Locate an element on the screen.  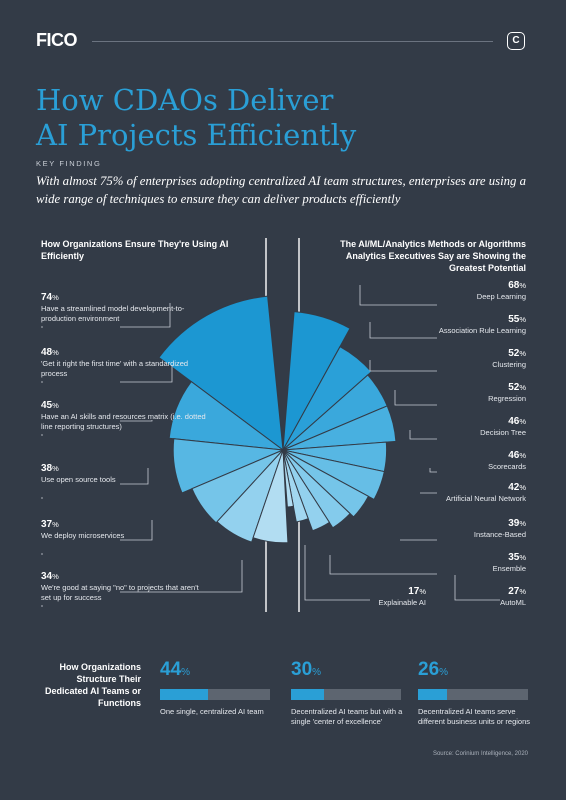
right-wedge-explainable-ai is located at coordinates (288, 478).